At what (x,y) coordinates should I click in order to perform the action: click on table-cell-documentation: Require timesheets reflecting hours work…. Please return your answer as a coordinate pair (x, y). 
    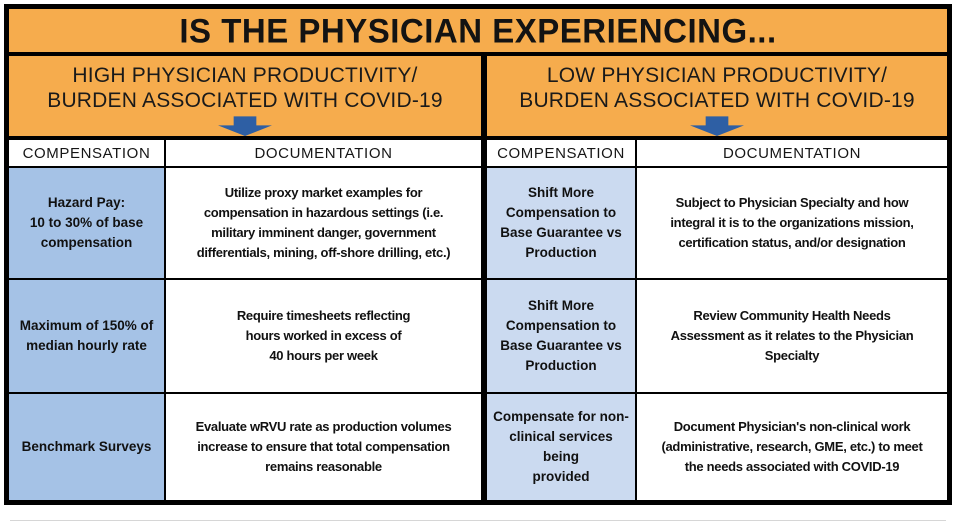
    Looking at the image, I should click on (323, 336).